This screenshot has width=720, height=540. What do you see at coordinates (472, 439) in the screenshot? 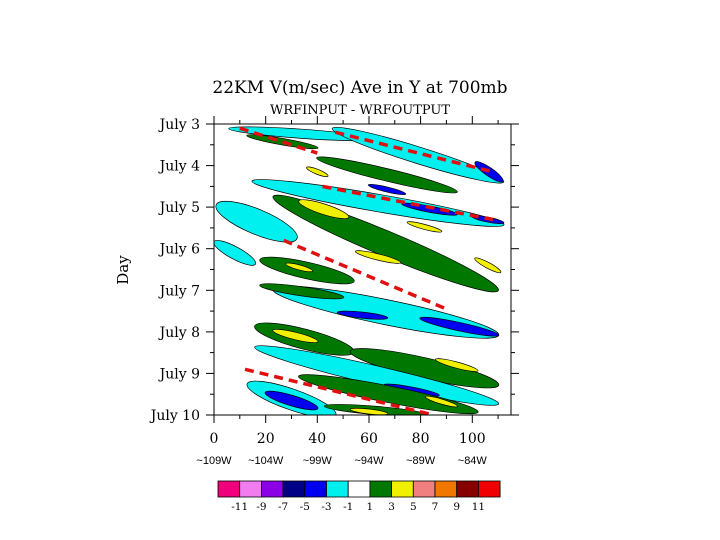
I see `x-tick-label: 100` at bounding box center [472, 439].